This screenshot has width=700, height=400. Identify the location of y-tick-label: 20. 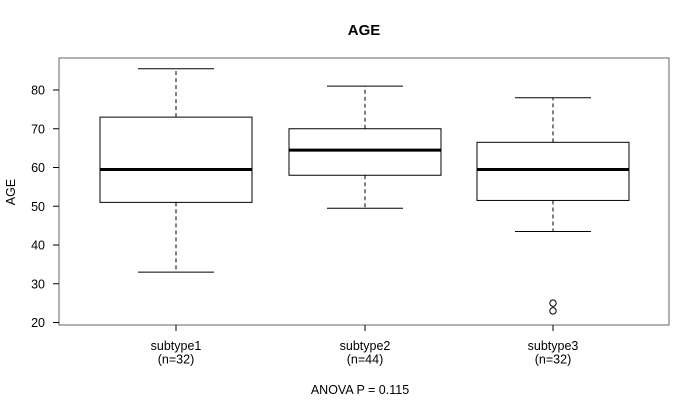
(38, 323).